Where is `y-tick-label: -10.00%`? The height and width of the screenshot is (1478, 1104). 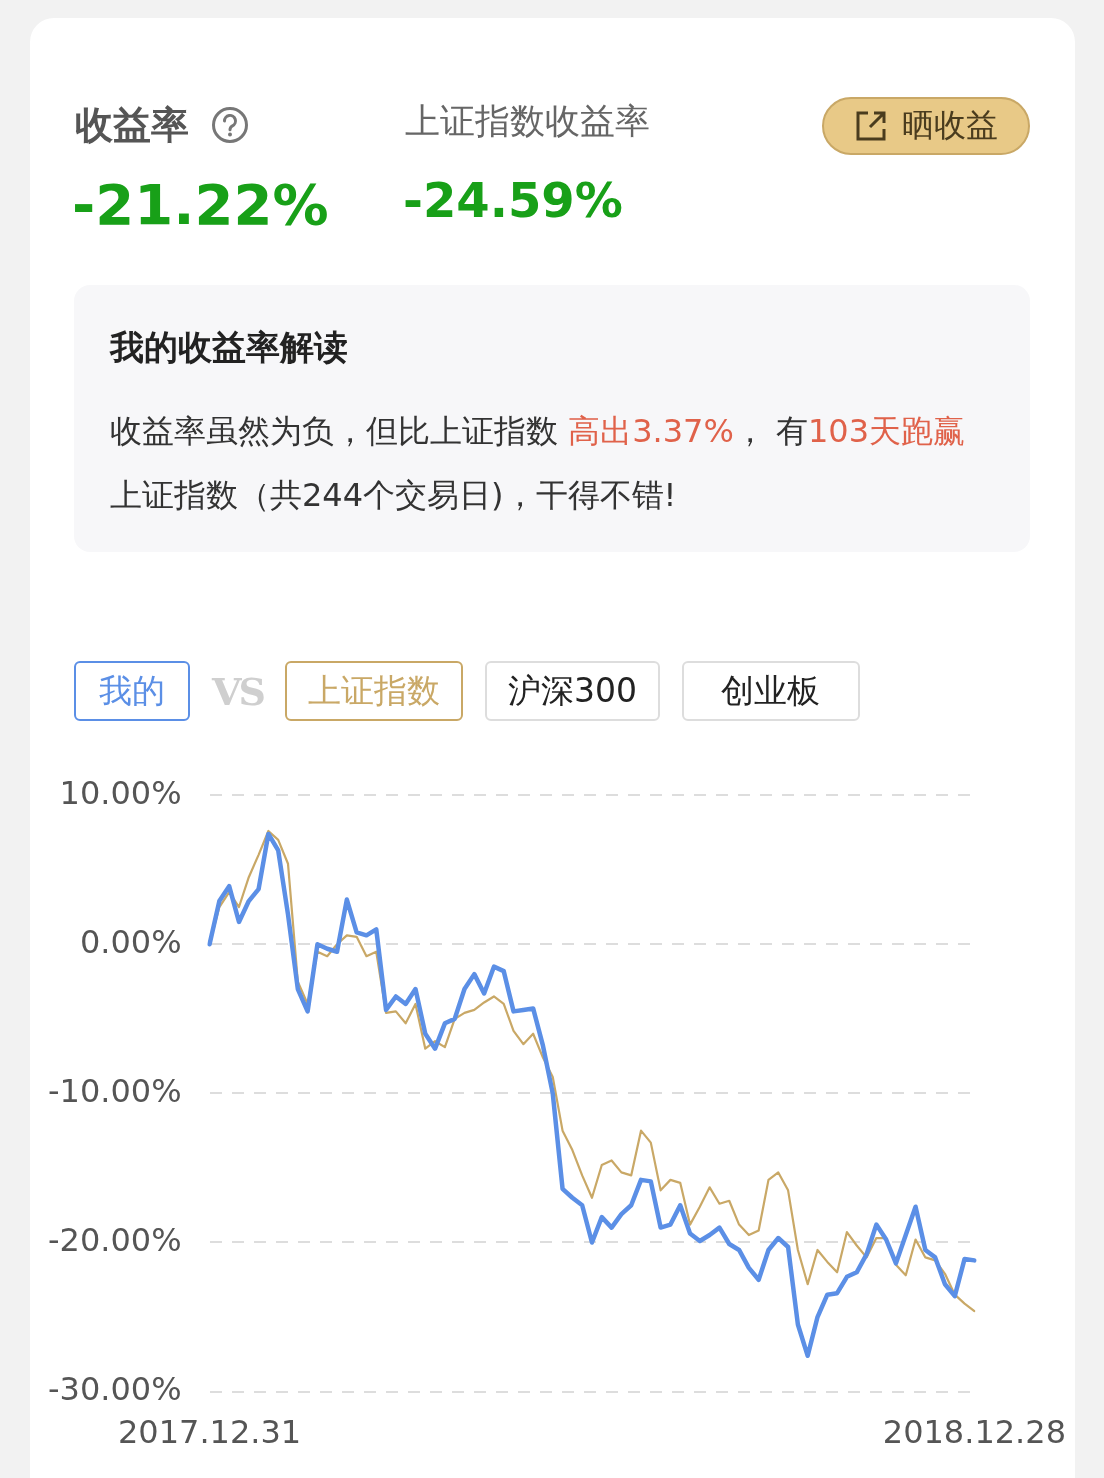
y-tick-label: -10.00% is located at coordinates (115, 1090).